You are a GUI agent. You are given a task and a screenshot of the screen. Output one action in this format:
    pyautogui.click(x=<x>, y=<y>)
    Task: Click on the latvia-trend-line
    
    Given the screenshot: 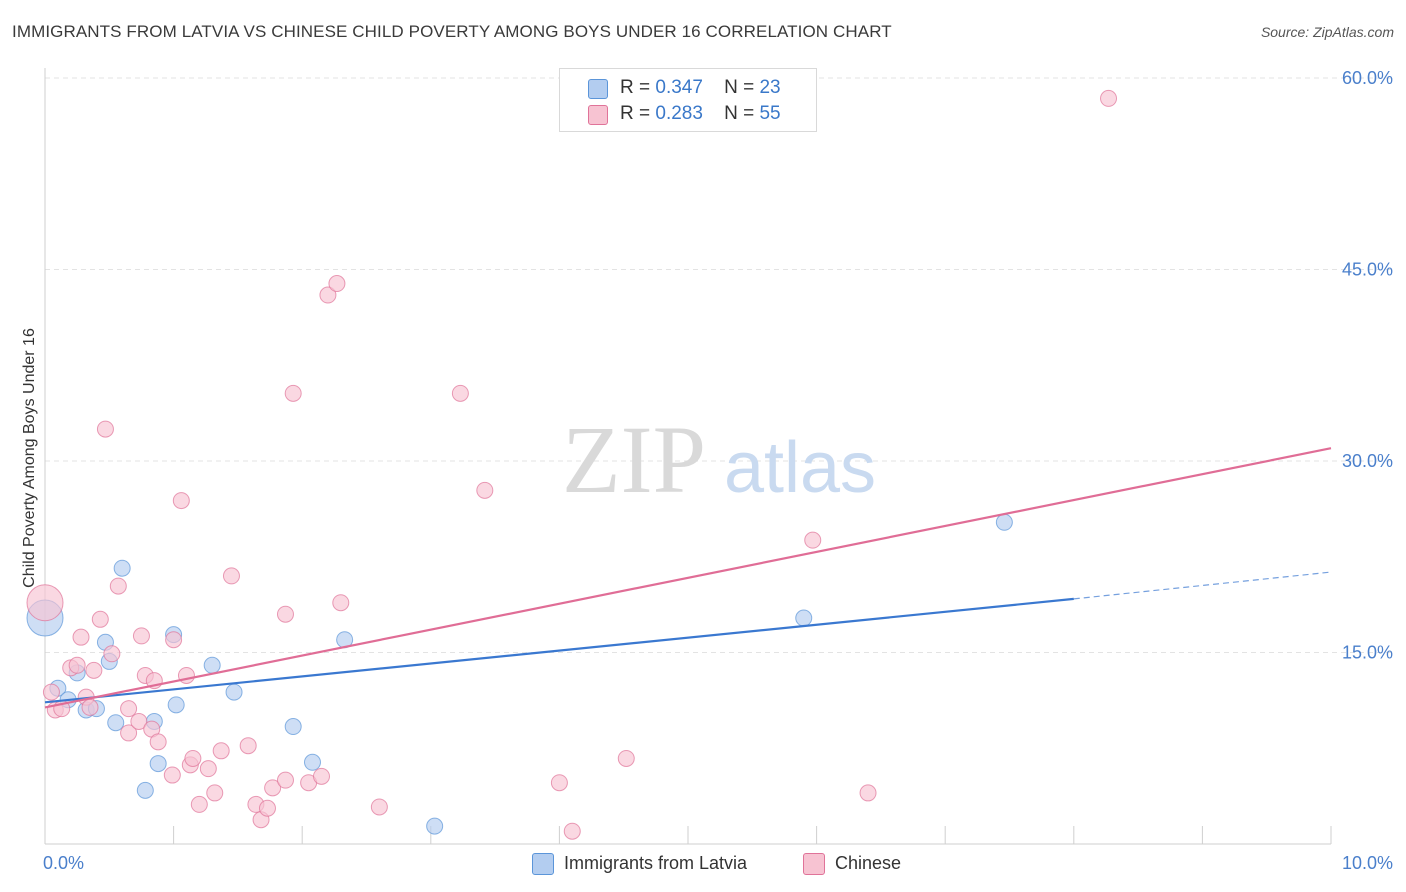 What is the action you would take?
    pyautogui.click(x=559, y=650)
    